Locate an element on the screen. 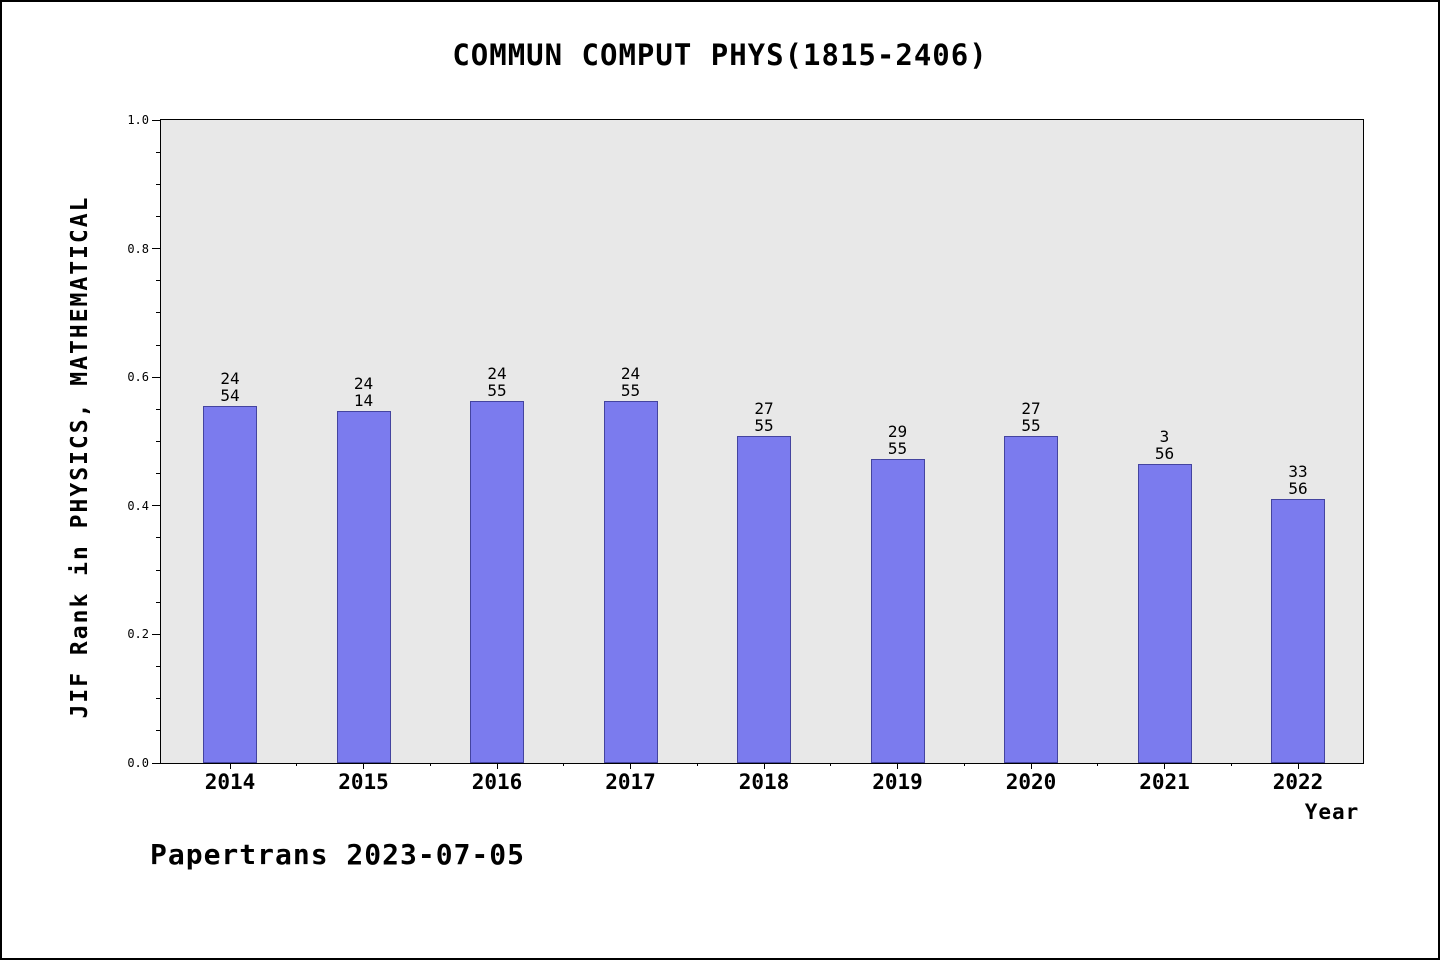 The image size is (1440, 960). x-tick-label-2017: 2017 is located at coordinates (630, 782).